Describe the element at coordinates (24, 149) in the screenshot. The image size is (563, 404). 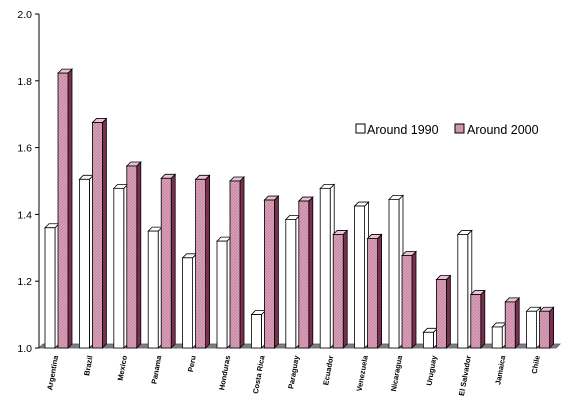
I see `y-tick-label: 1.6` at that location.